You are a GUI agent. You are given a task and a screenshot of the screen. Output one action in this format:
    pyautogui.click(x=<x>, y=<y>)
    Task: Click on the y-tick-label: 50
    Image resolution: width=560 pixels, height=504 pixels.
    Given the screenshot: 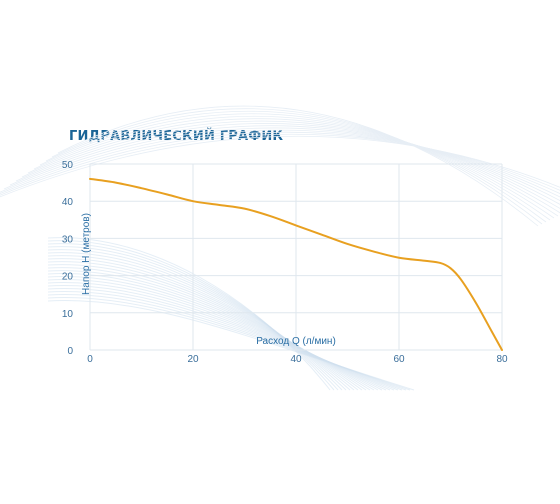 What is the action you would take?
    pyautogui.click(x=68, y=165)
    